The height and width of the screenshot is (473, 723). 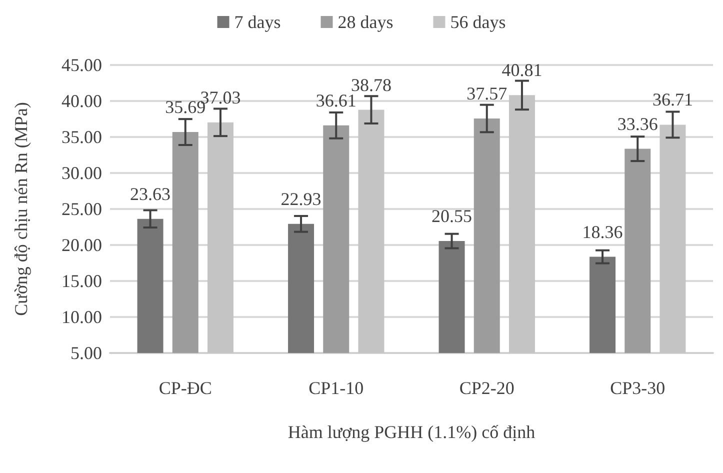 What do you see at coordinates (82, 281) in the screenshot?
I see `y-tick-label: 15.00` at bounding box center [82, 281].